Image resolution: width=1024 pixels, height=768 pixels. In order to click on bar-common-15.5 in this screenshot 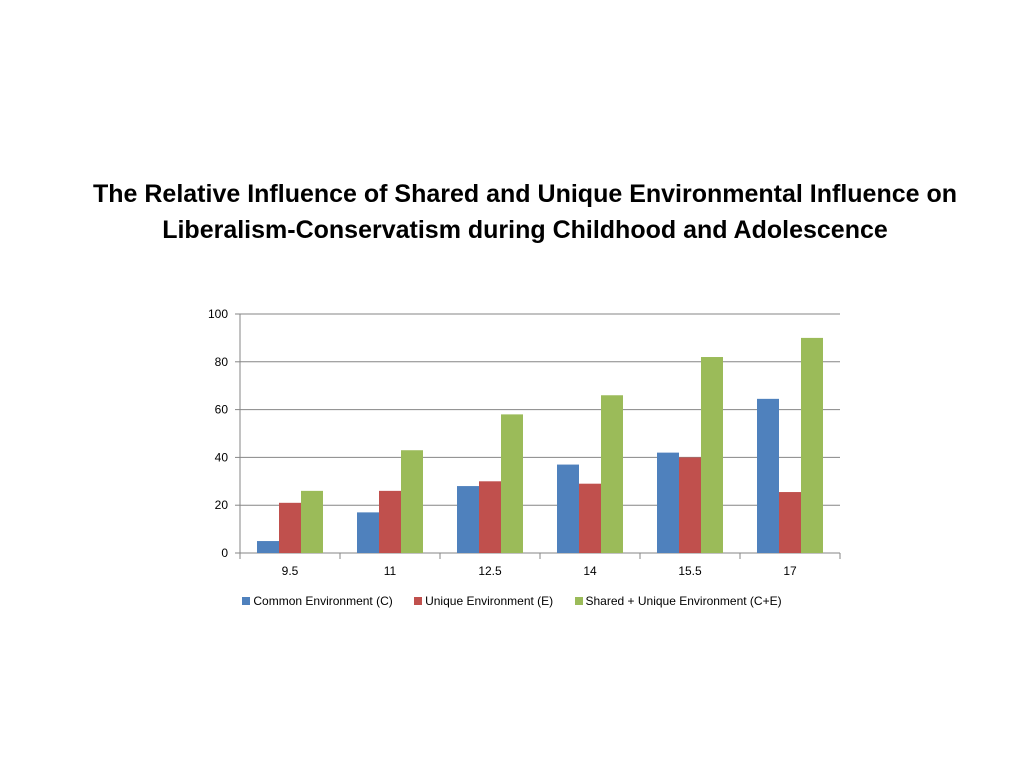, I will do `click(668, 502)`.